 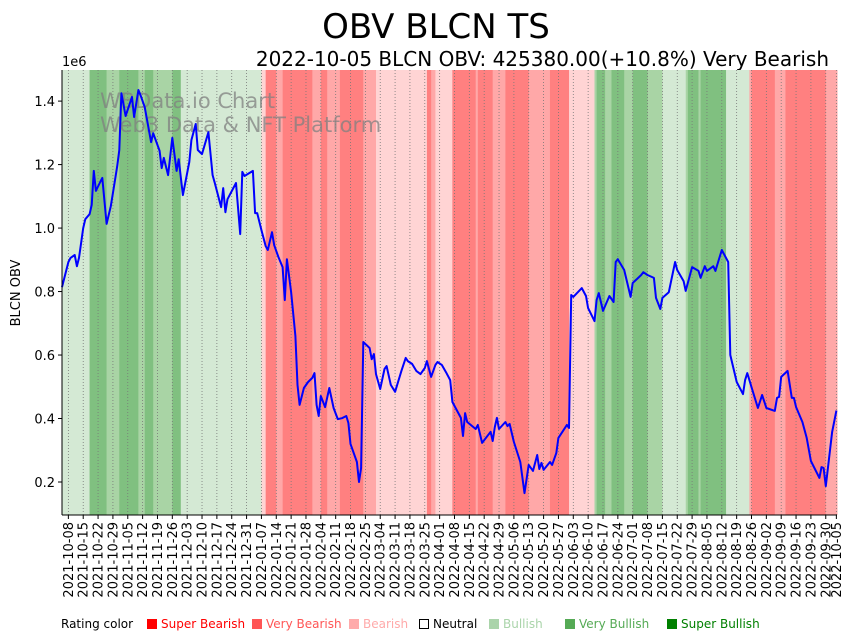 What do you see at coordinates (173, 560) in the screenshot?
I see `x-tick-label: 2021-11-26` at bounding box center [173, 560].